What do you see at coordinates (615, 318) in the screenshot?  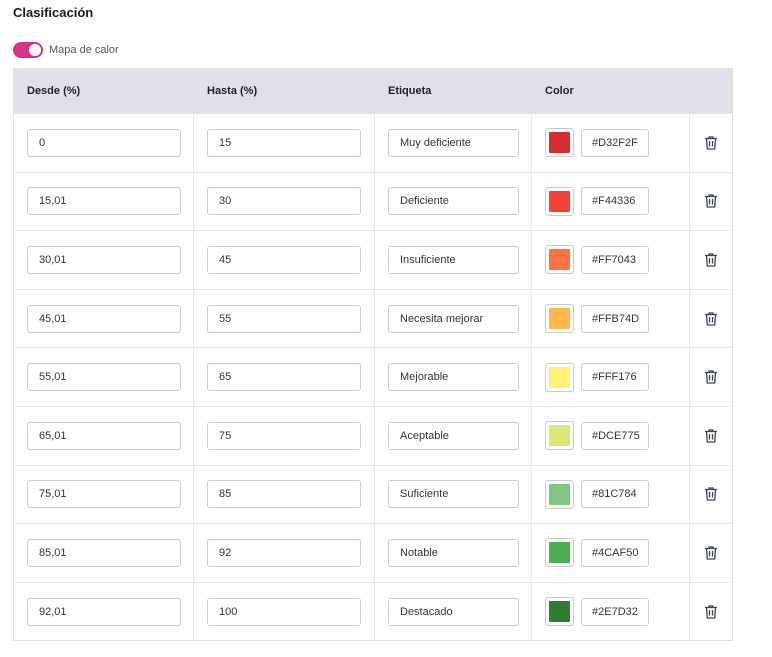 I see `hex-input: #FFB74D` at bounding box center [615, 318].